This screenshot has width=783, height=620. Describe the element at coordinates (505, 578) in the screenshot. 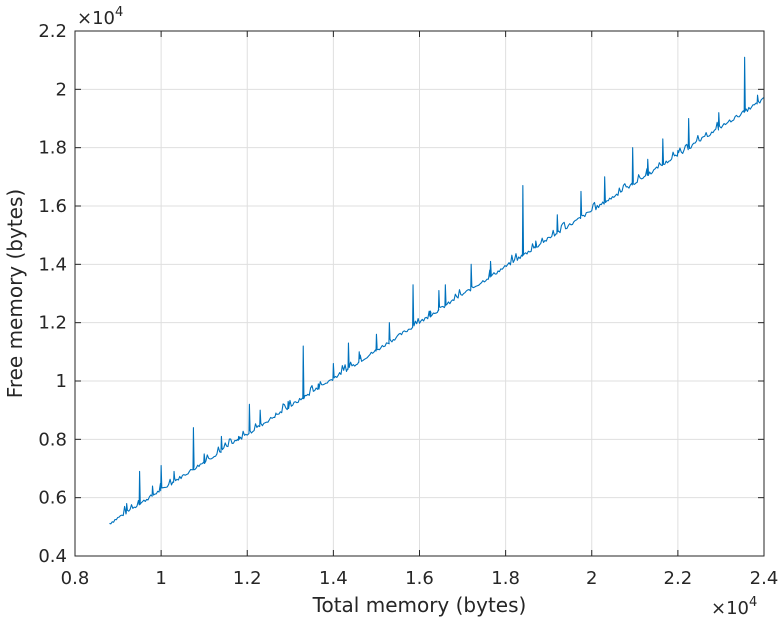

I see `x-tick-label: 1.8` at that location.